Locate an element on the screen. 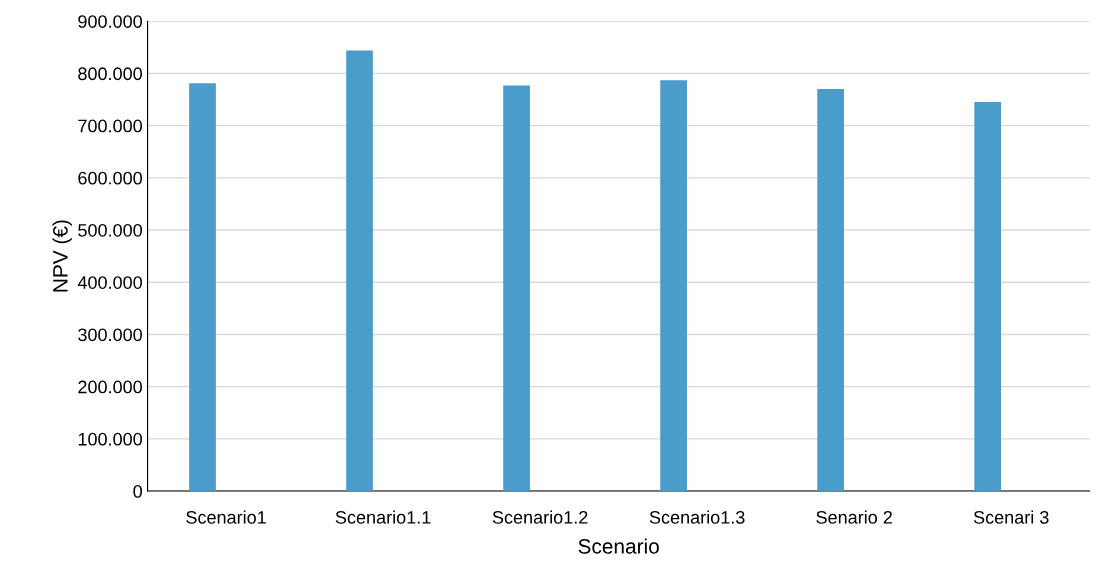 Image resolution: width=1093 pixels, height=573 pixels. x-tick-label: Scenari 3 is located at coordinates (1011, 517).